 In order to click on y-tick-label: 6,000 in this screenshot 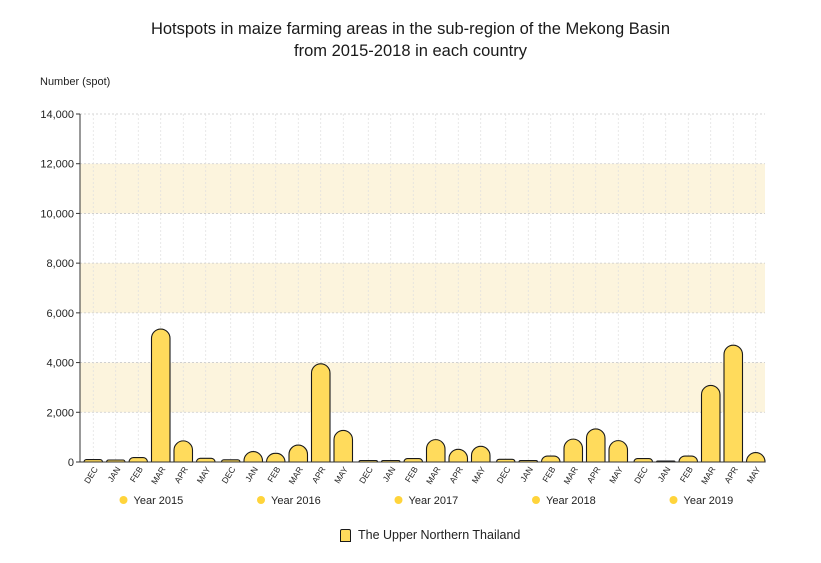, I will do `click(60, 314)`.